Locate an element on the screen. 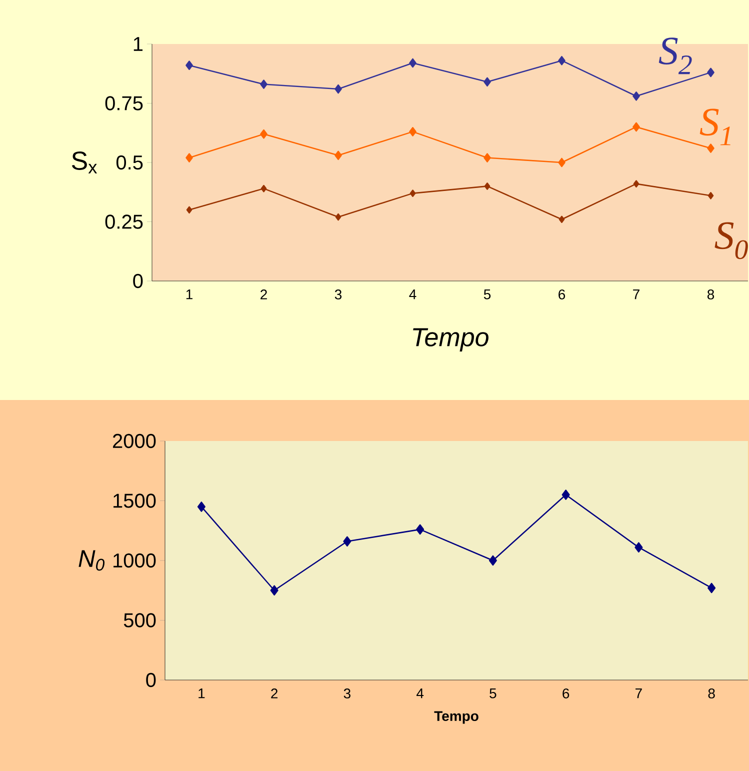 This screenshot has height=771, width=749. series-label: S$_{0}$ is located at coordinates (731, 241).